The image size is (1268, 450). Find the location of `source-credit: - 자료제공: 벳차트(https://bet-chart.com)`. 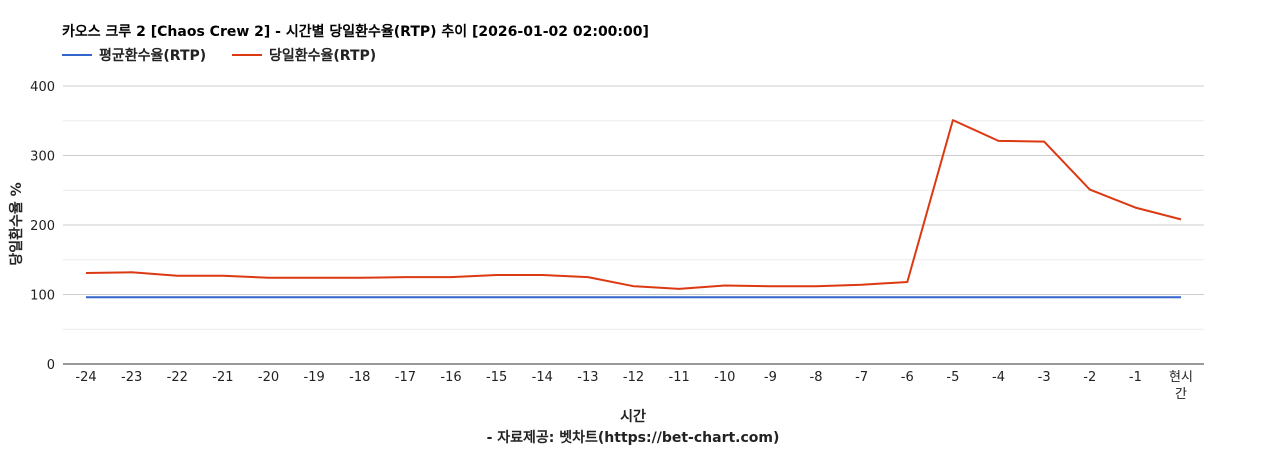

source-credit: - 자료제공: 벳차트(https://bet-chart.com) is located at coordinates (633, 437).